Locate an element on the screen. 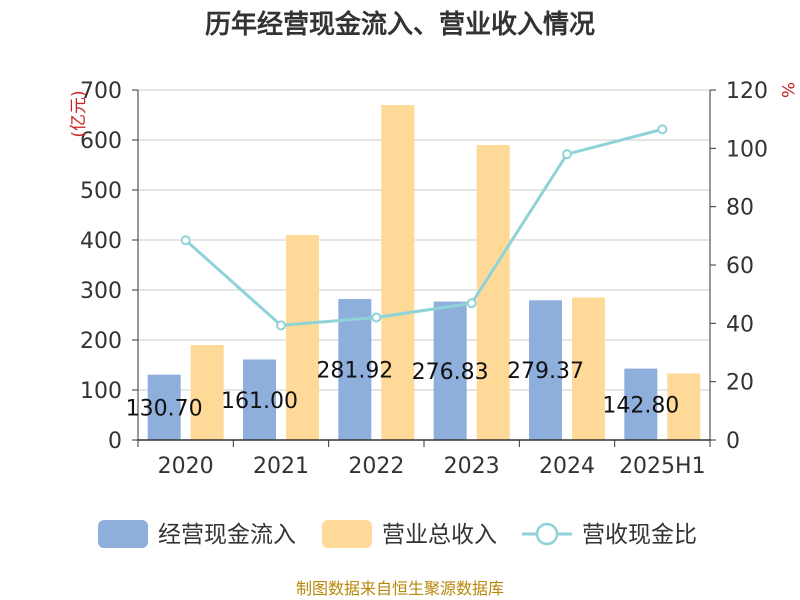 The width and height of the screenshot is (800, 600). x-tick-label: 2025H1 is located at coordinates (662, 466).